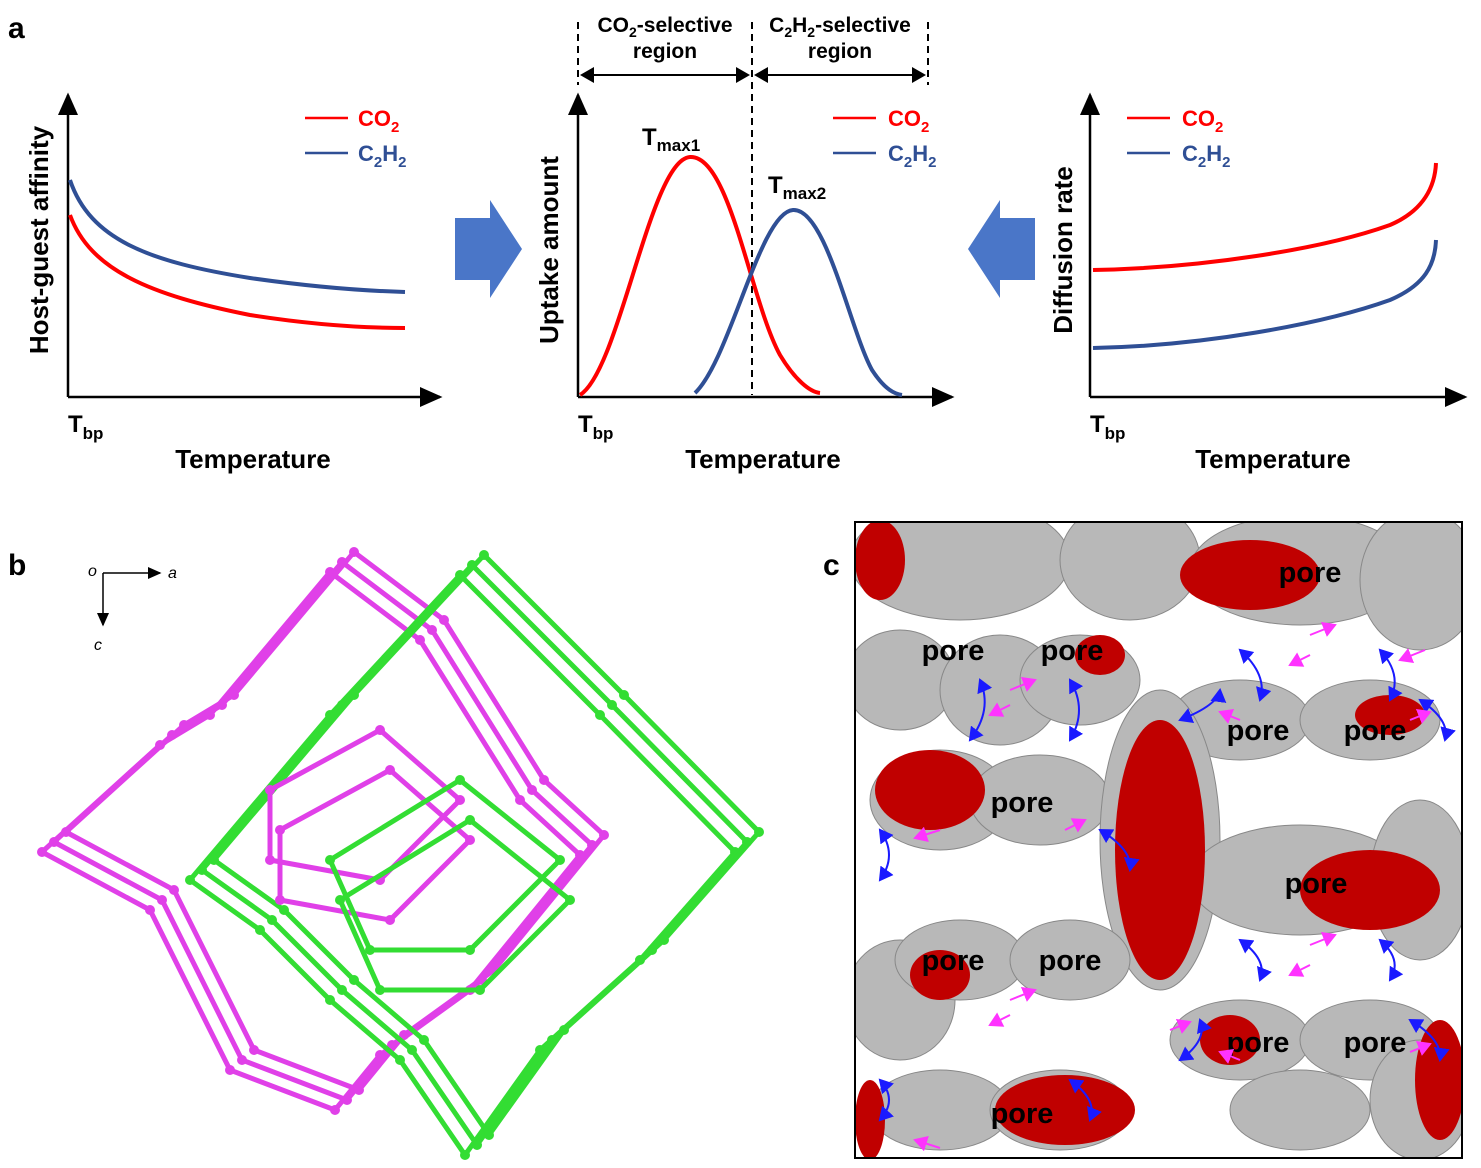 Image resolution: width=1481 pixels, height=1168 pixels. Describe the element at coordinates (1063, 250) in the screenshot. I see `y-axis-label: Diffusion rate` at that location.